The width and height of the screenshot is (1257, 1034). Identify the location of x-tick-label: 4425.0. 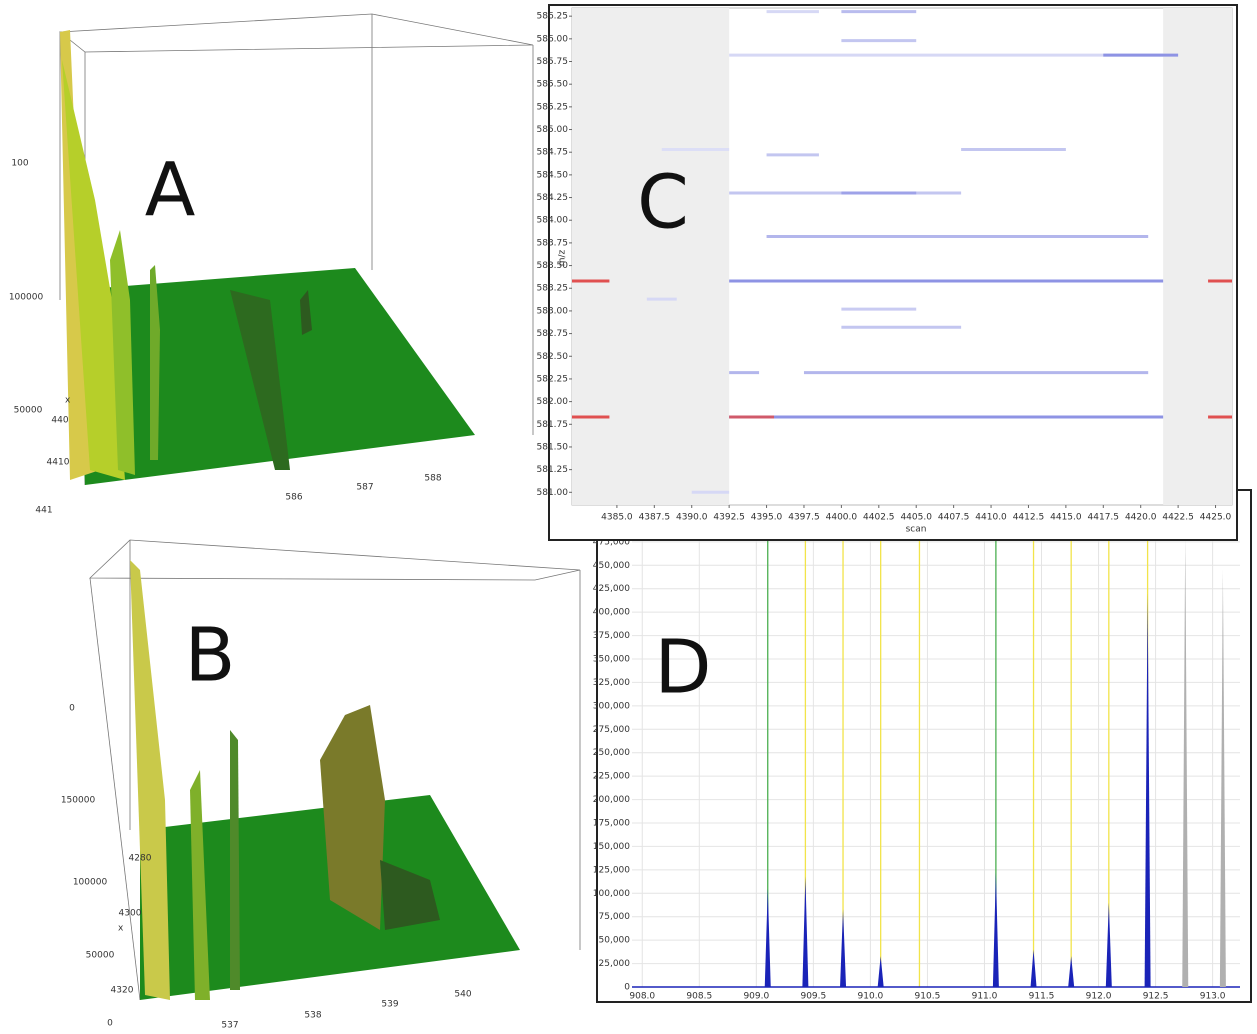
(1216, 518).